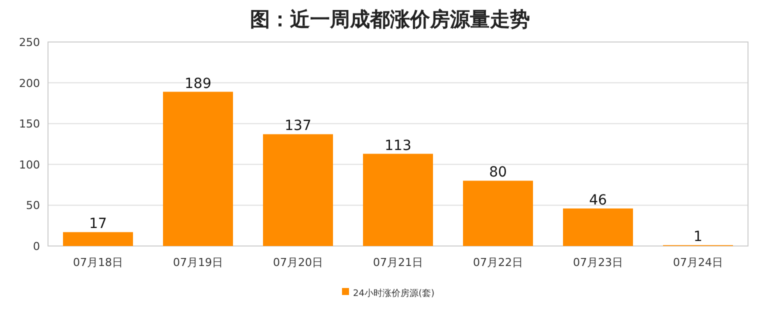 The width and height of the screenshot is (780, 328). What do you see at coordinates (29, 83) in the screenshot?
I see `y-tick-label: 200` at bounding box center [29, 83].